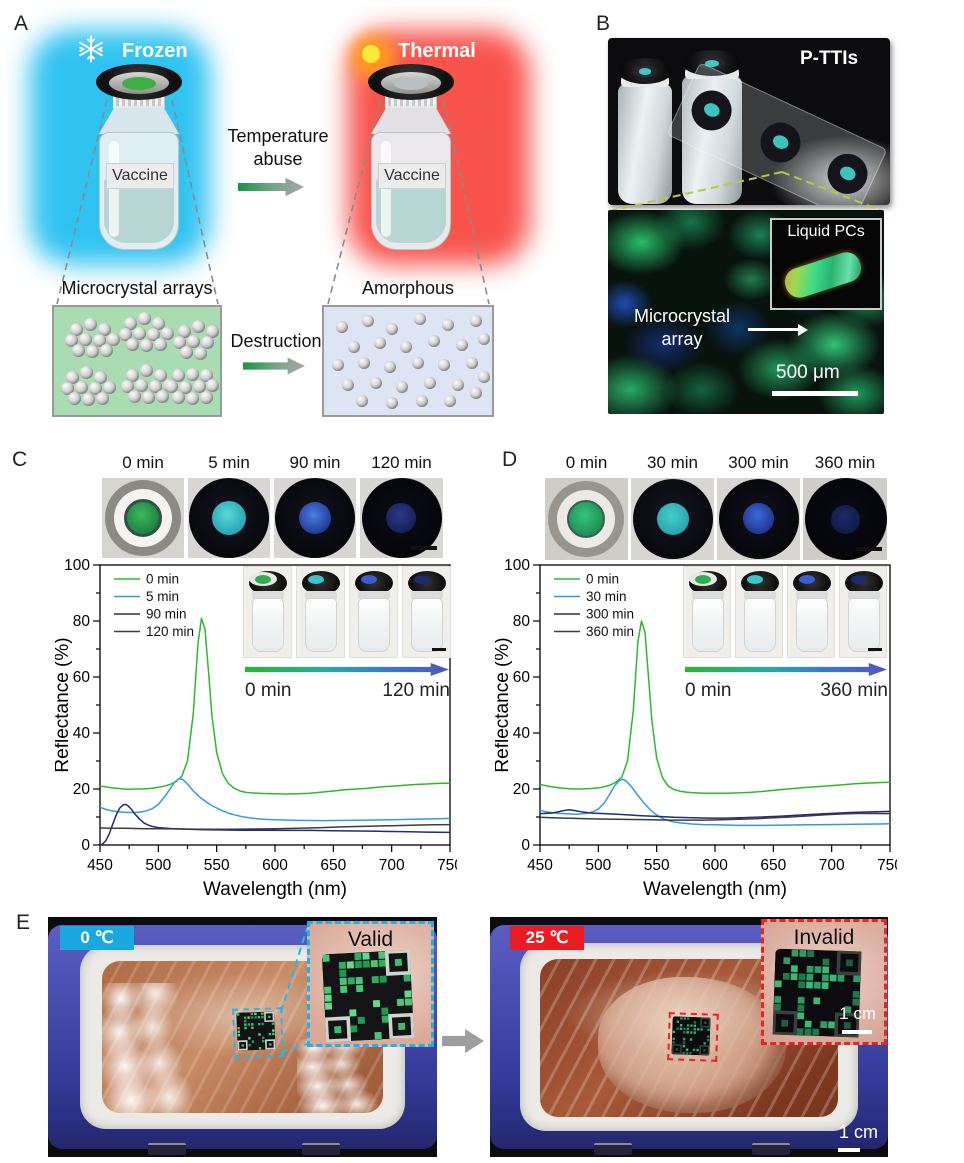 The image size is (964, 1163). I want to click on time-gradient-arrow-icon, so click(347, 669).